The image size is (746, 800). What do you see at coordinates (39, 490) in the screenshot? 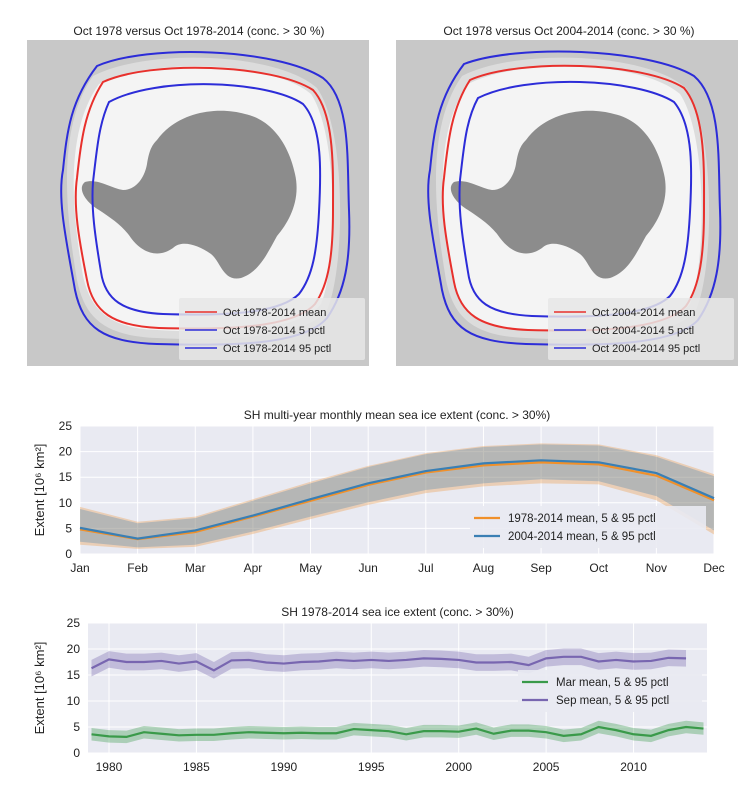
I see `chart1-ylabel: Extent [10⁶ km²]` at bounding box center [39, 490].